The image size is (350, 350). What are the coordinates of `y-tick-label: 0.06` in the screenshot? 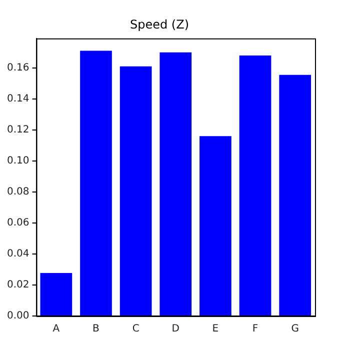 It's located at (18, 223).